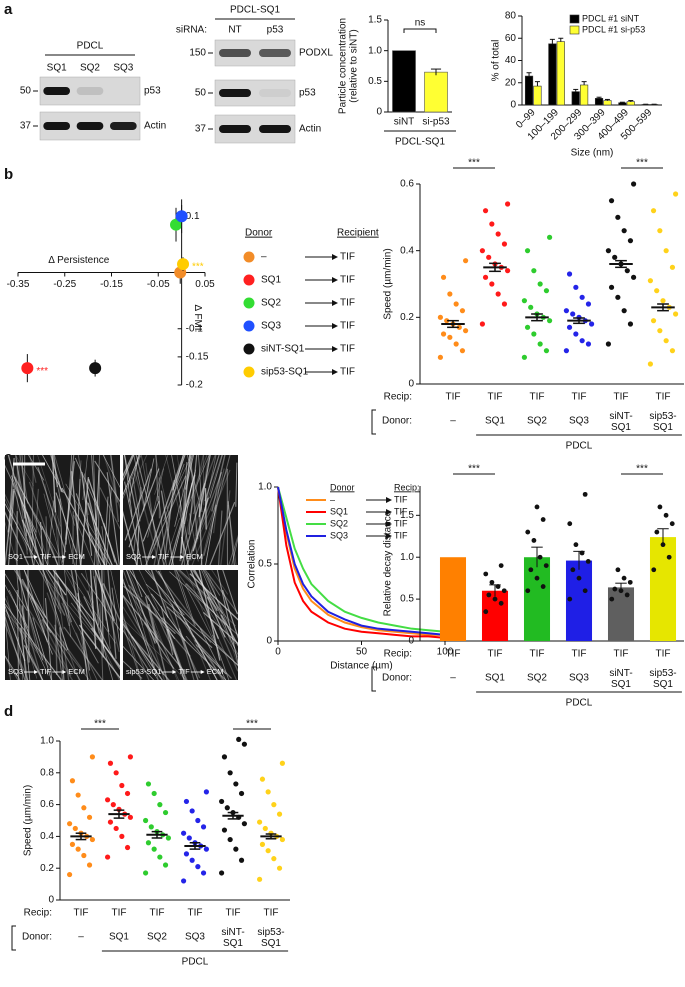 This screenshot has height=987, width=685. What do you see at coordinates (354, 65) in the screenshot?
I see `y-axis-label: (relative to siNT)` at bounding box center [354, 65].